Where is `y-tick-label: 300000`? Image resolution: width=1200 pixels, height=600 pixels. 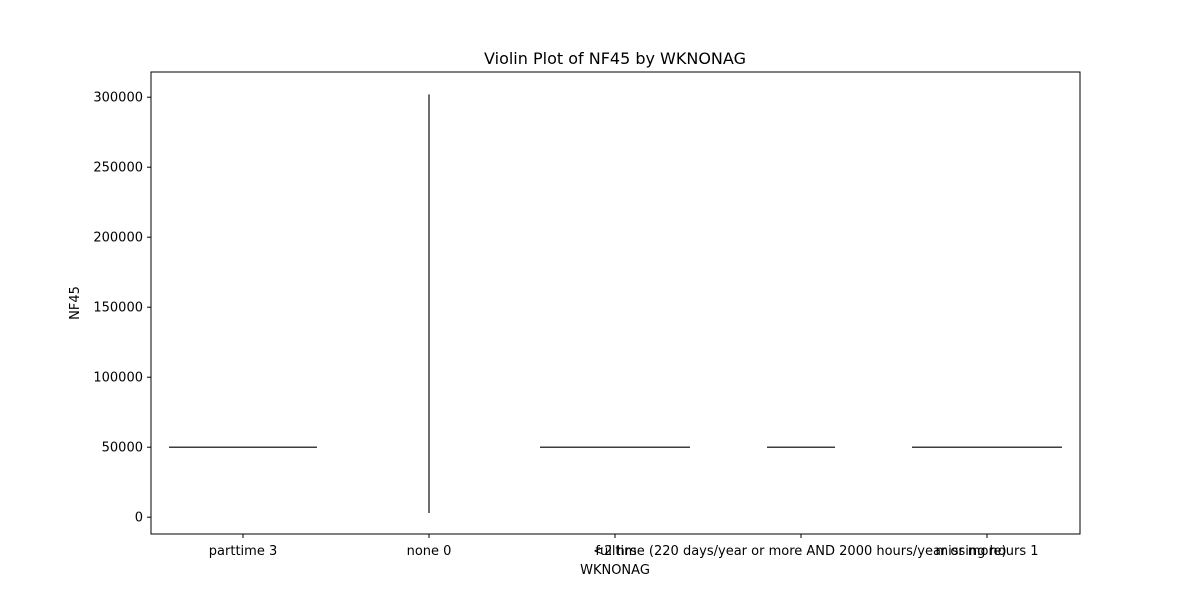
y-tick-label: 300000 is located at coordinates (118, 98).